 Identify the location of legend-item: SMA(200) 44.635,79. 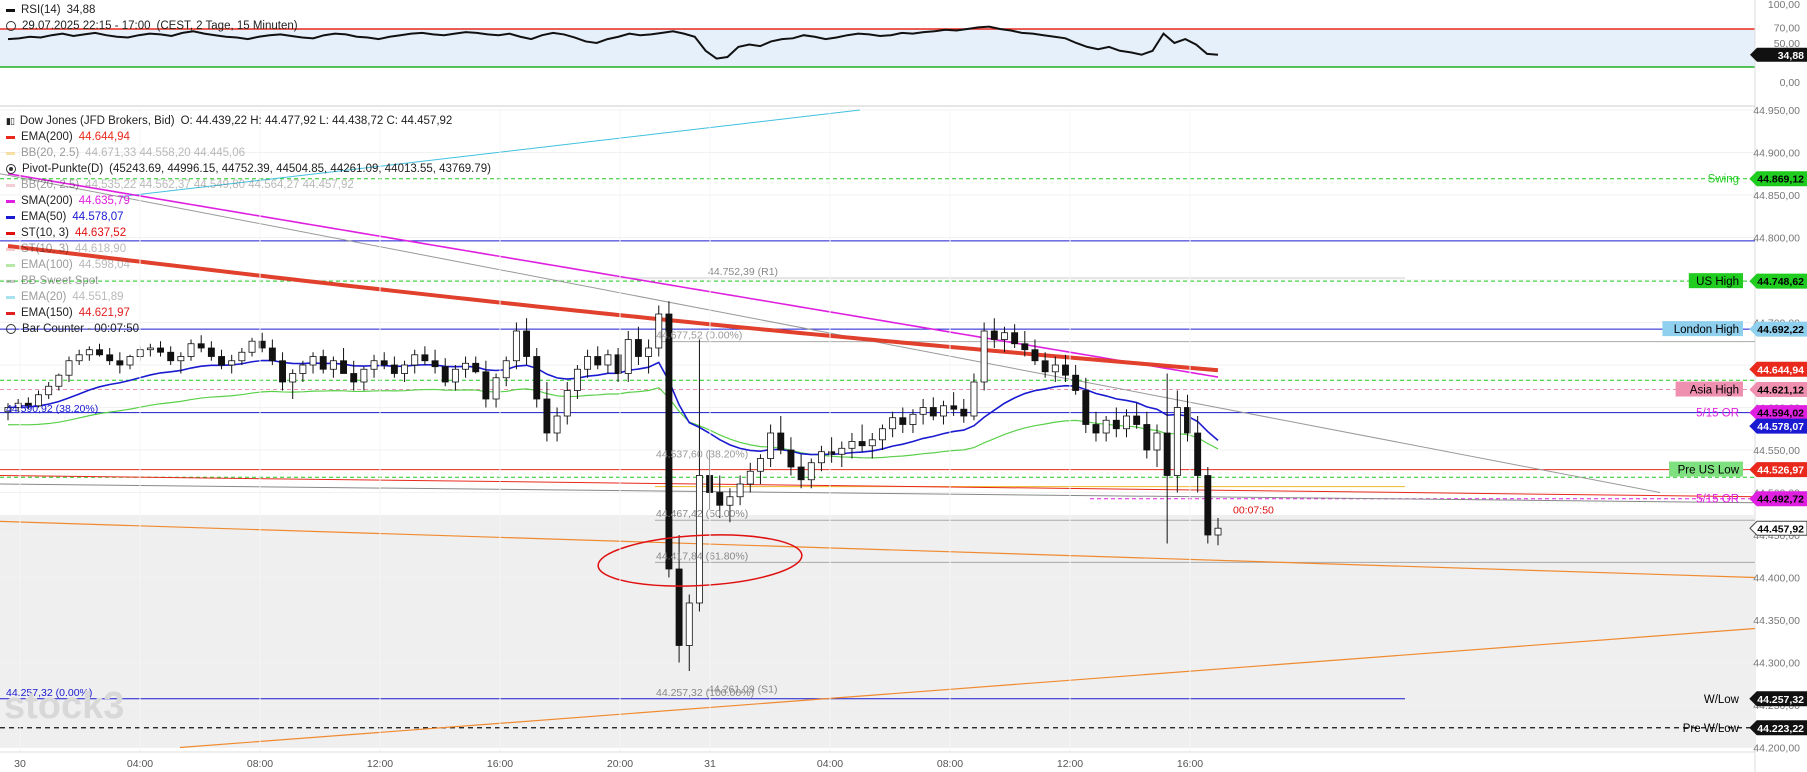
(248, 201).